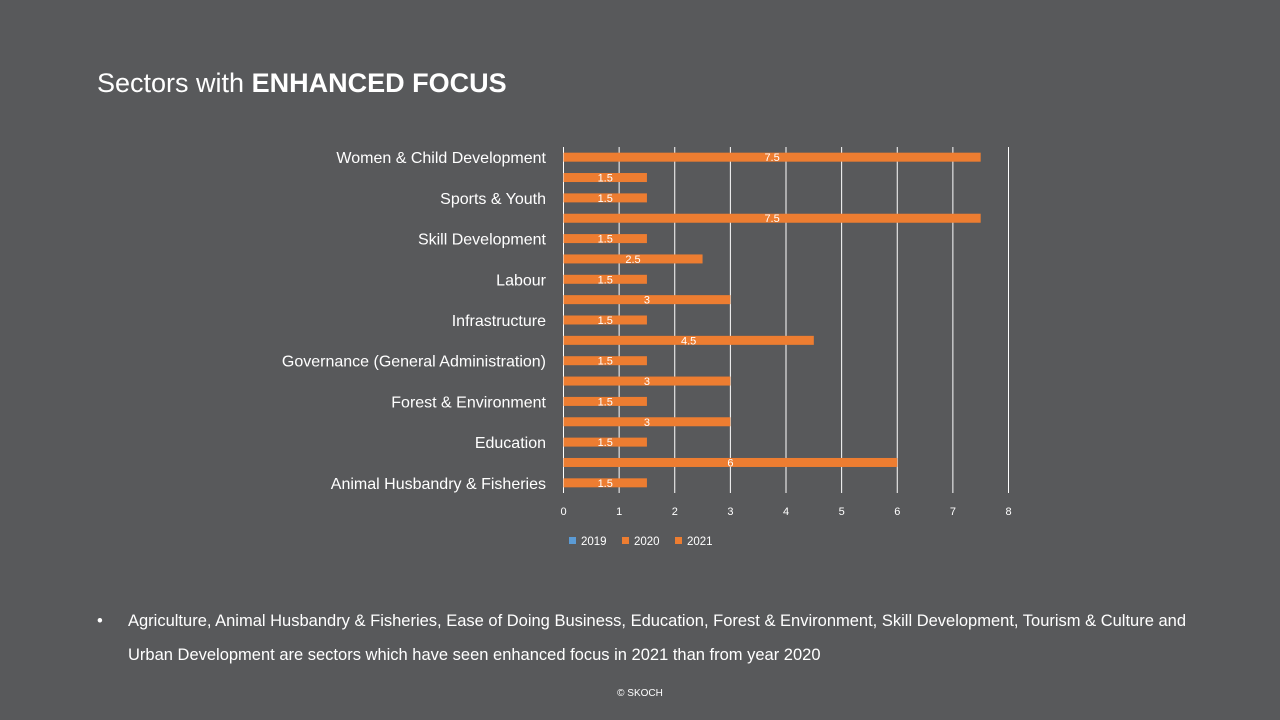 This screenshot has width=1280, height=720. I want to click on category-label: Infrastructure, so click(499, 321).